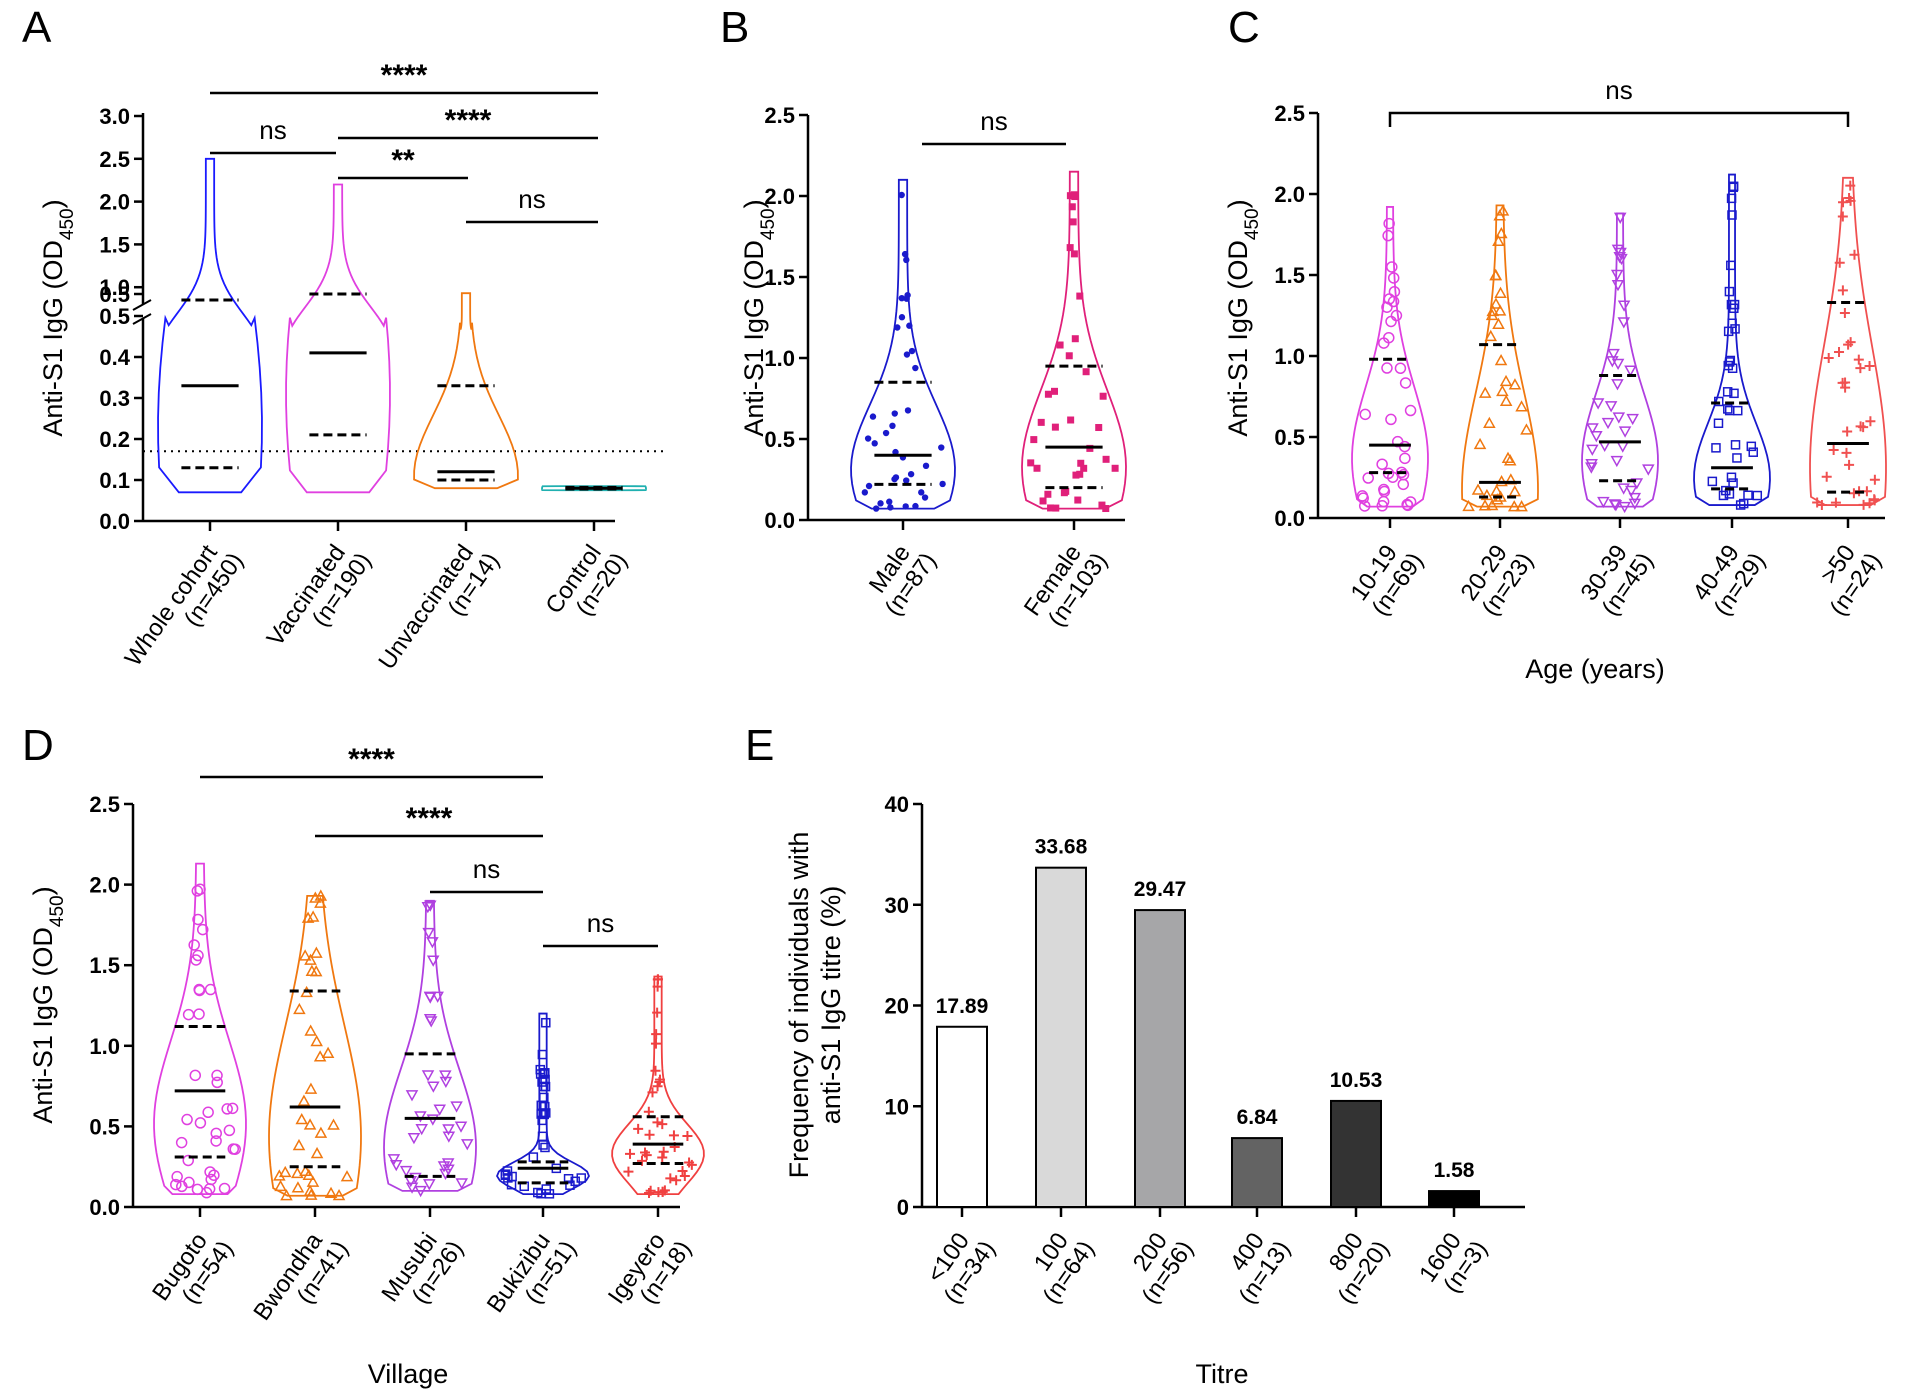 The height and width of the screenshot is (1395, 1908). What do you see at coordinates (759, 745) in the screenshot?
I see `panel-letter-e: E` at bounding box center [759, 745].